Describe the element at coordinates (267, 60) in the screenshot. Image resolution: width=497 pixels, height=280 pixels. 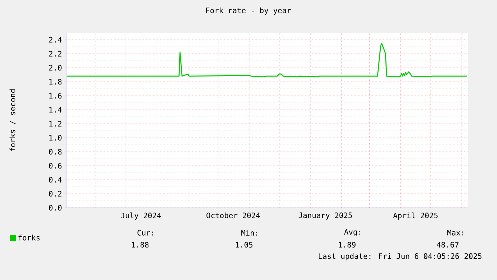
I see `line-series` at that location.